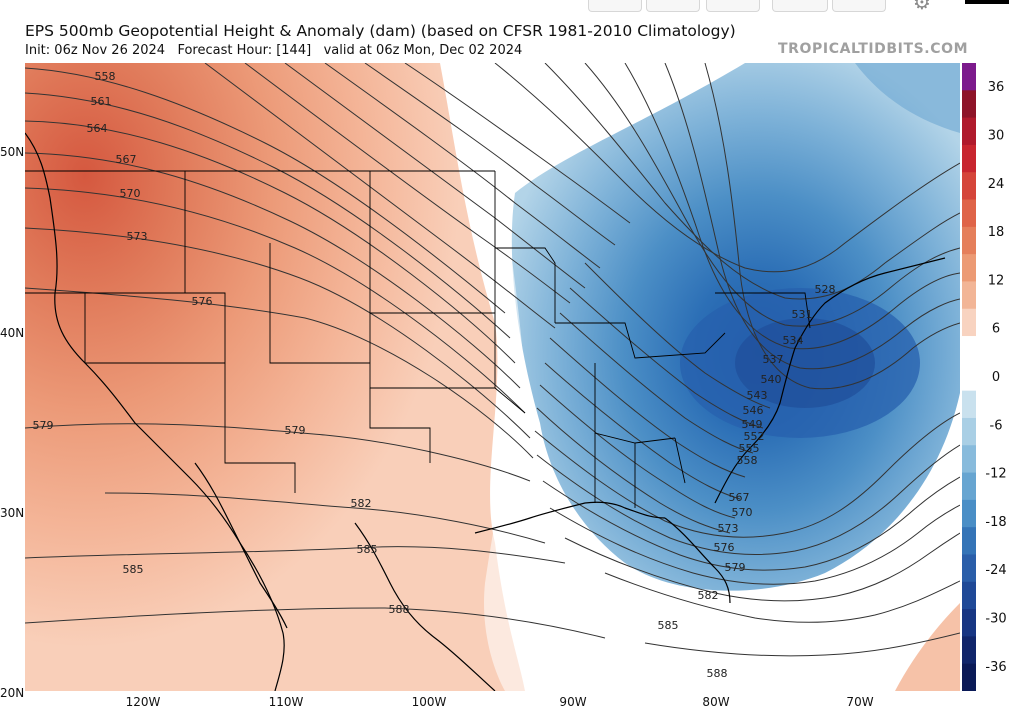  I want to click on lon-label: 90W, so click(573, 702).